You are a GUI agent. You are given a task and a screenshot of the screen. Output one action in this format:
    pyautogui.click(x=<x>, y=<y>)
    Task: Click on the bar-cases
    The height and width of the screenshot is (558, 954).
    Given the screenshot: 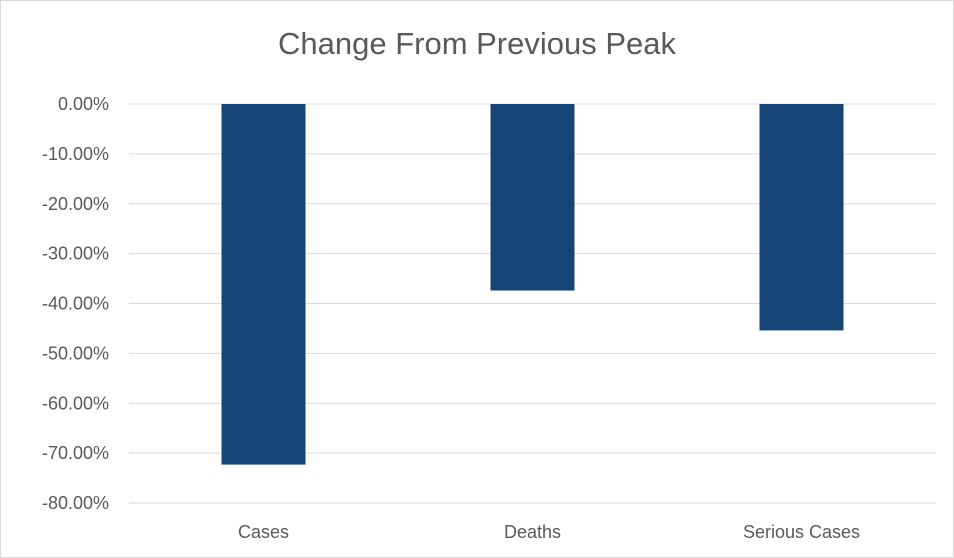 What is the action you would take?
    pyautogui.click(x=263, y=284)
    